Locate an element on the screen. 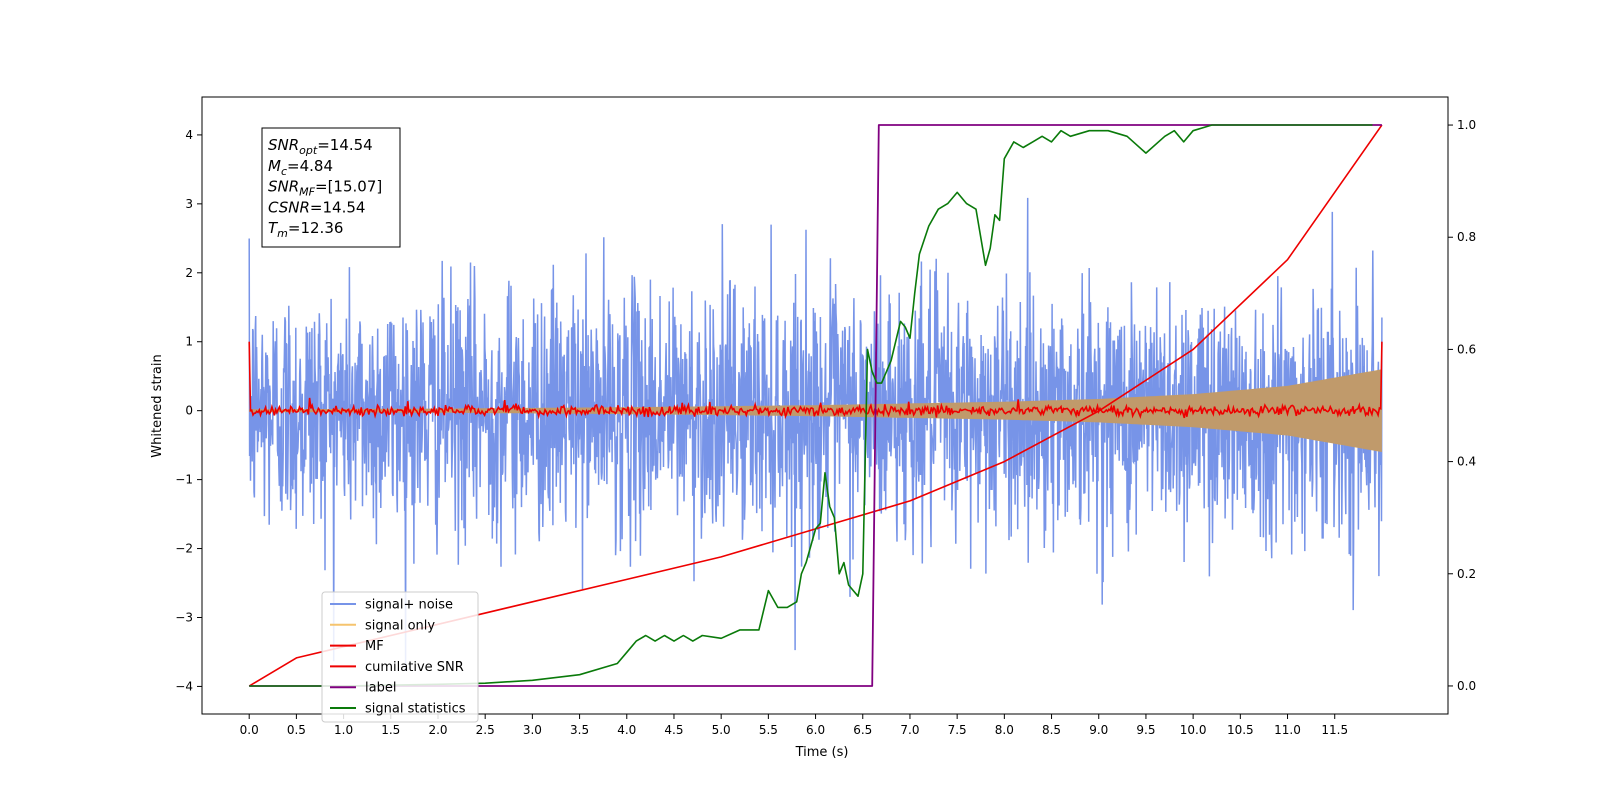 The width and height of the screenshot is (1600, 800). mf-series is located at coordinates (815, 380).